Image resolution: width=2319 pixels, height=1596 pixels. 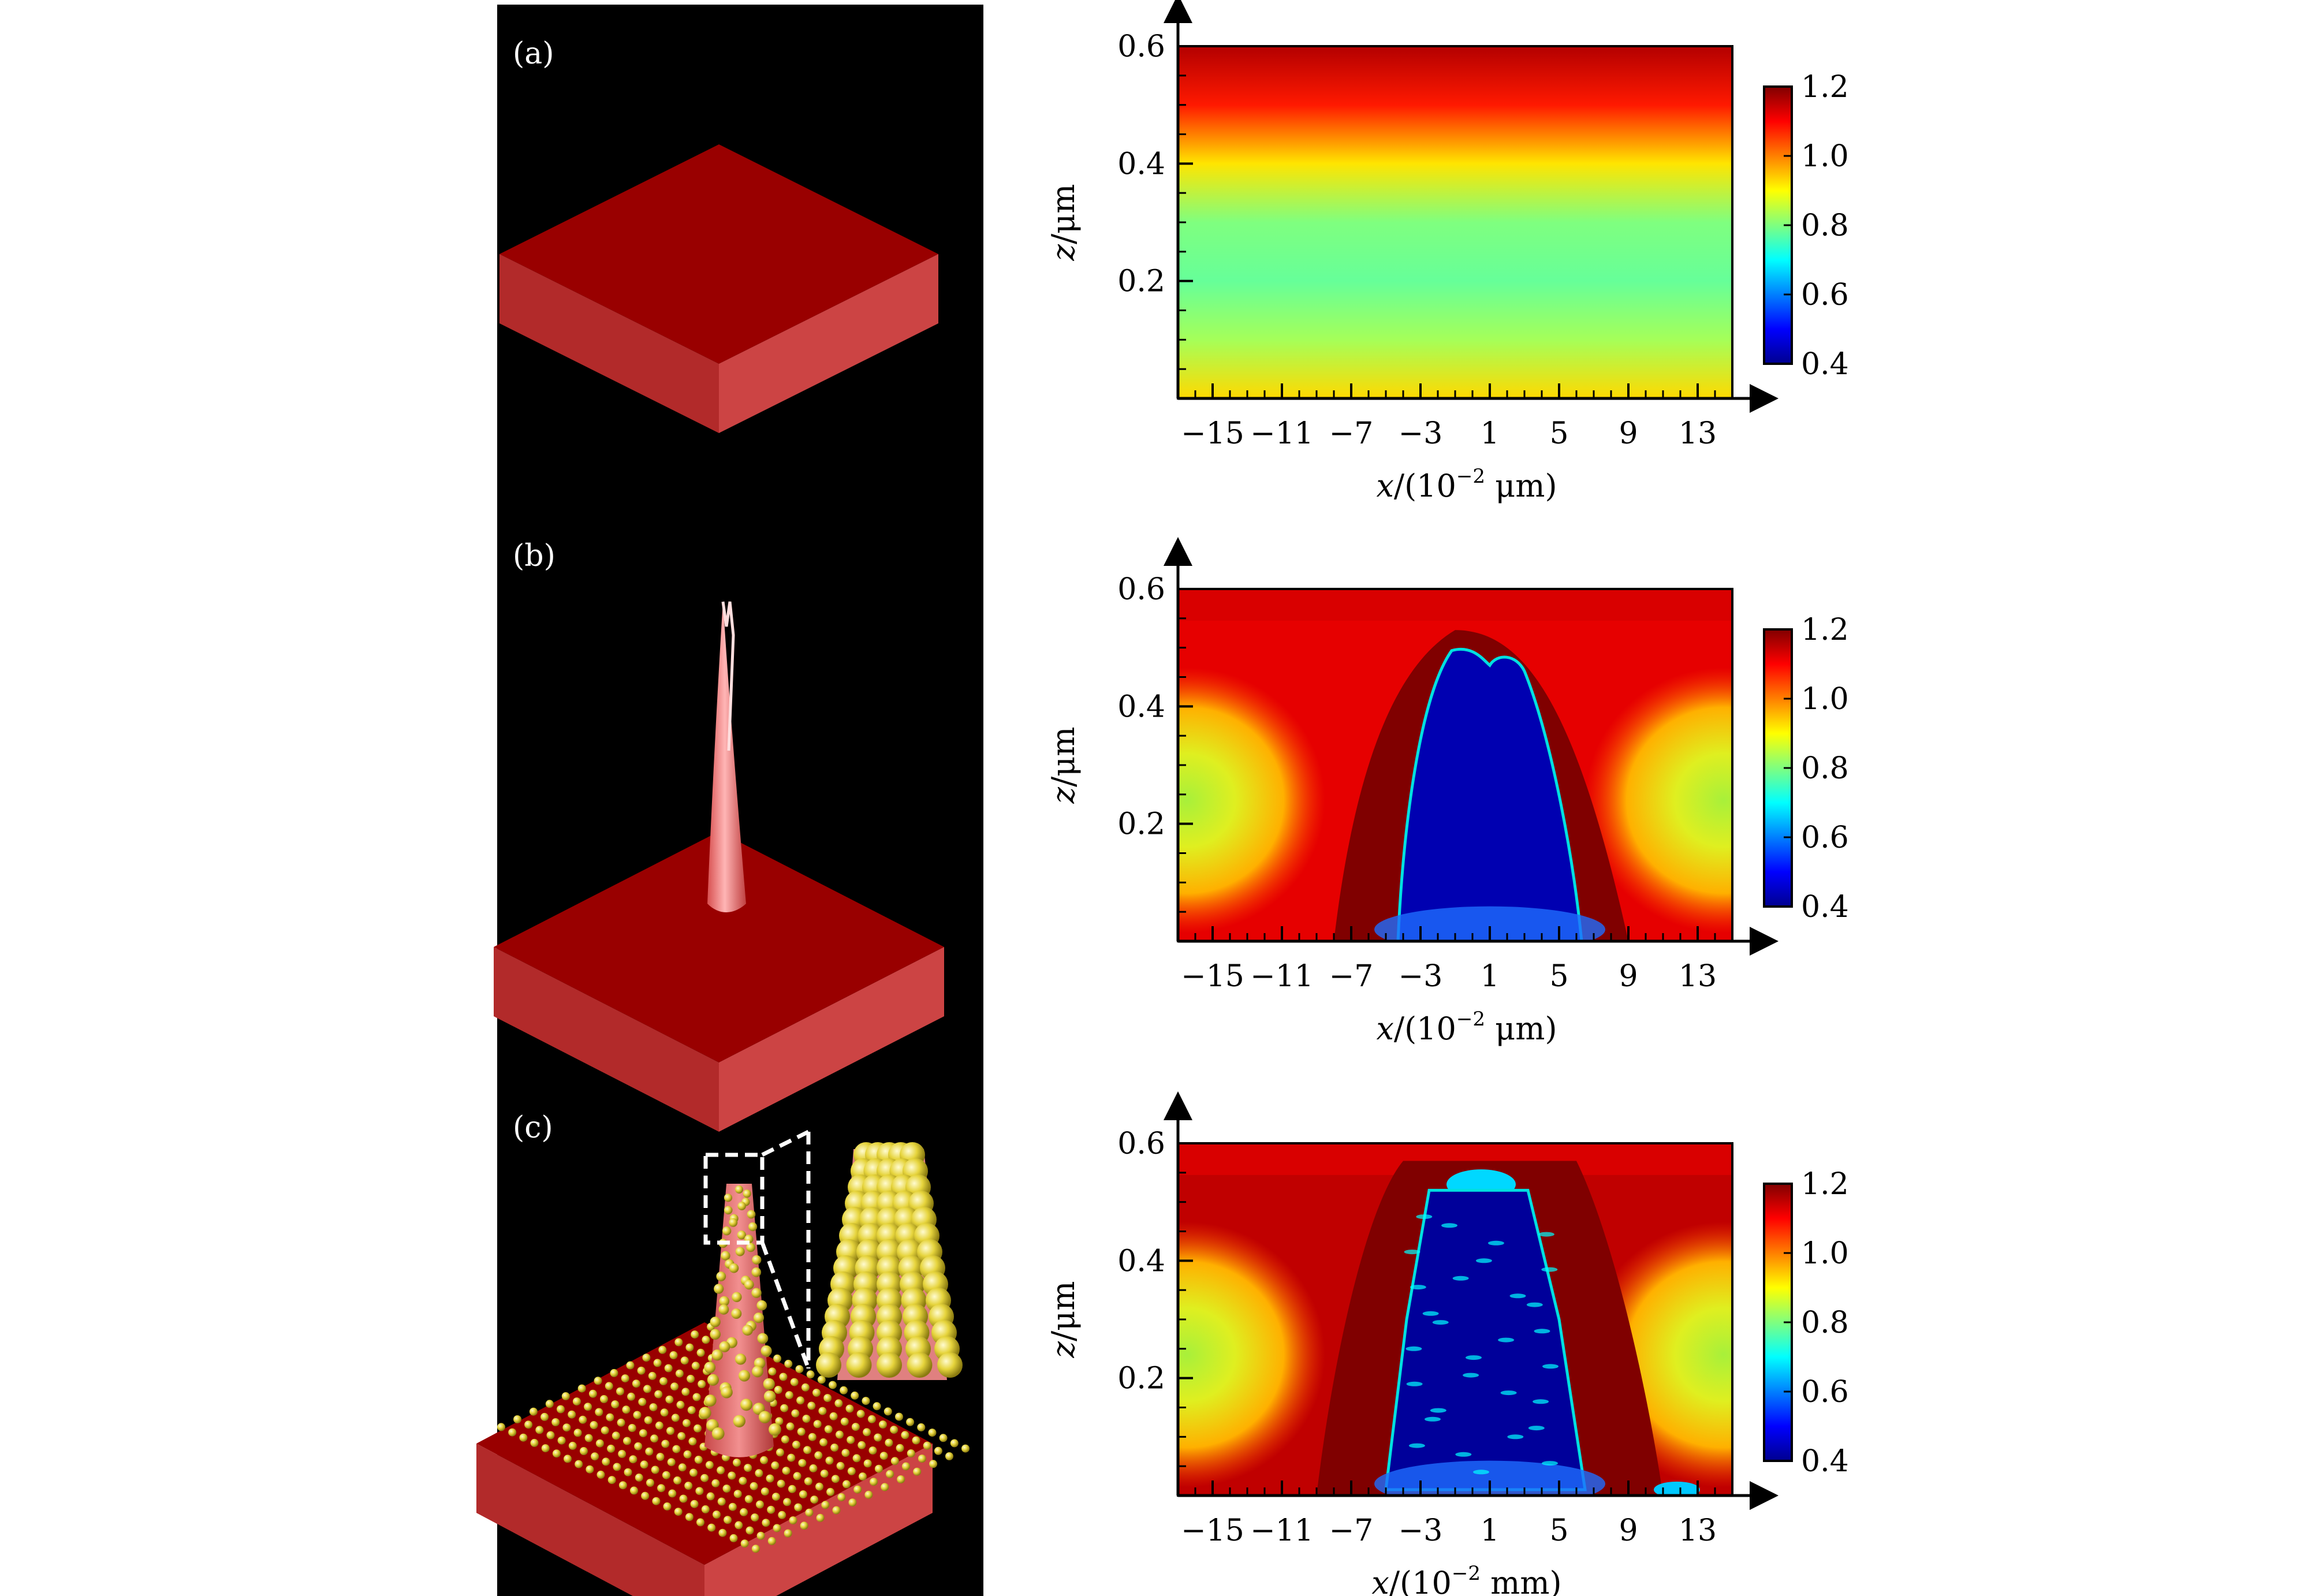 I want to click on x-tick-label: 5, so click(x=1558, y=976).